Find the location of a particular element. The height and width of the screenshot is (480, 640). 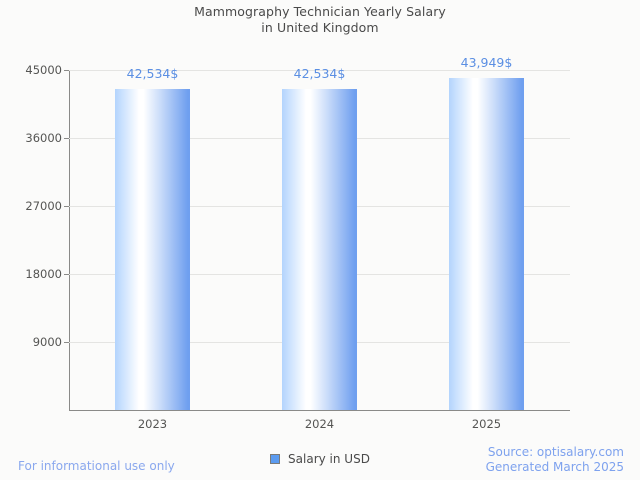

x-axis-tick-label: 2024 is located at coordinates (319, 424).